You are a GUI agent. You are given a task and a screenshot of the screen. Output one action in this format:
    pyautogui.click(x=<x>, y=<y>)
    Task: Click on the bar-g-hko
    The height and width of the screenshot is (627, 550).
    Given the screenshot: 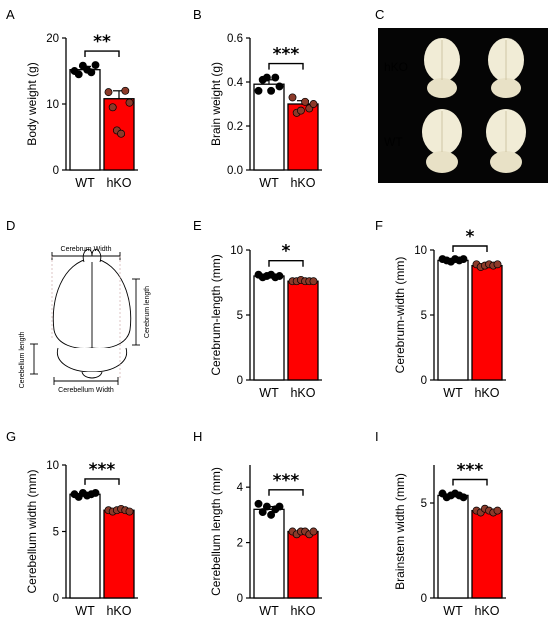 What is the action you would take?
    pyautogui.click(x=119, y=554)
    